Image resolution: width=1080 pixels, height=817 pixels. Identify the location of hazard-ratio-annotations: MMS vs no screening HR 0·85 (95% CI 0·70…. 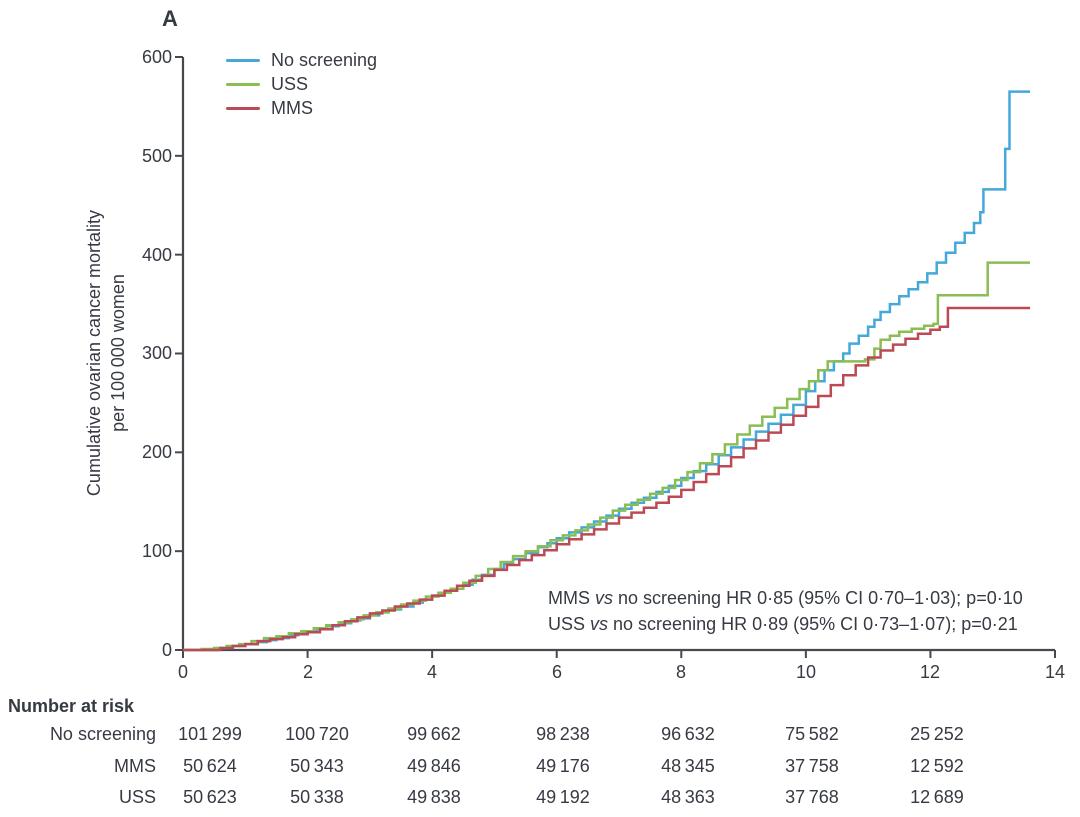
(785, 611).